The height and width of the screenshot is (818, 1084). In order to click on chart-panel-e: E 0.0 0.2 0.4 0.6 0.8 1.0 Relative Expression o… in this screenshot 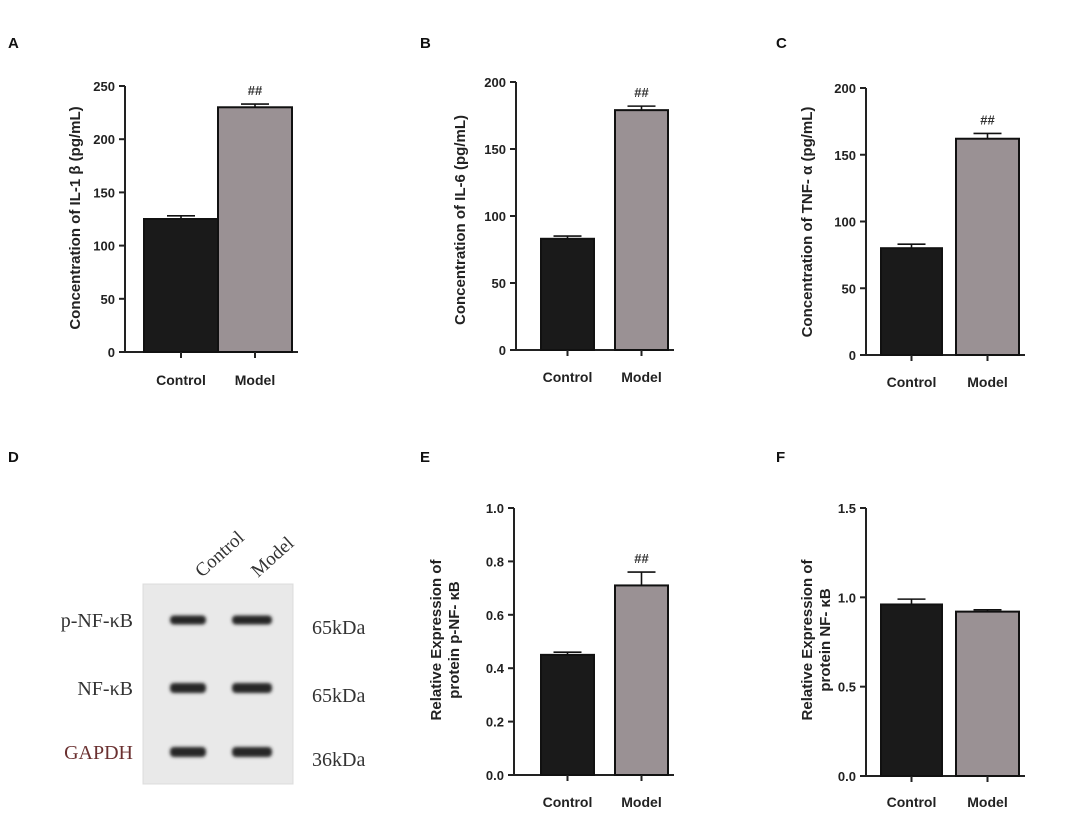, I will do `click(547, 629)`.